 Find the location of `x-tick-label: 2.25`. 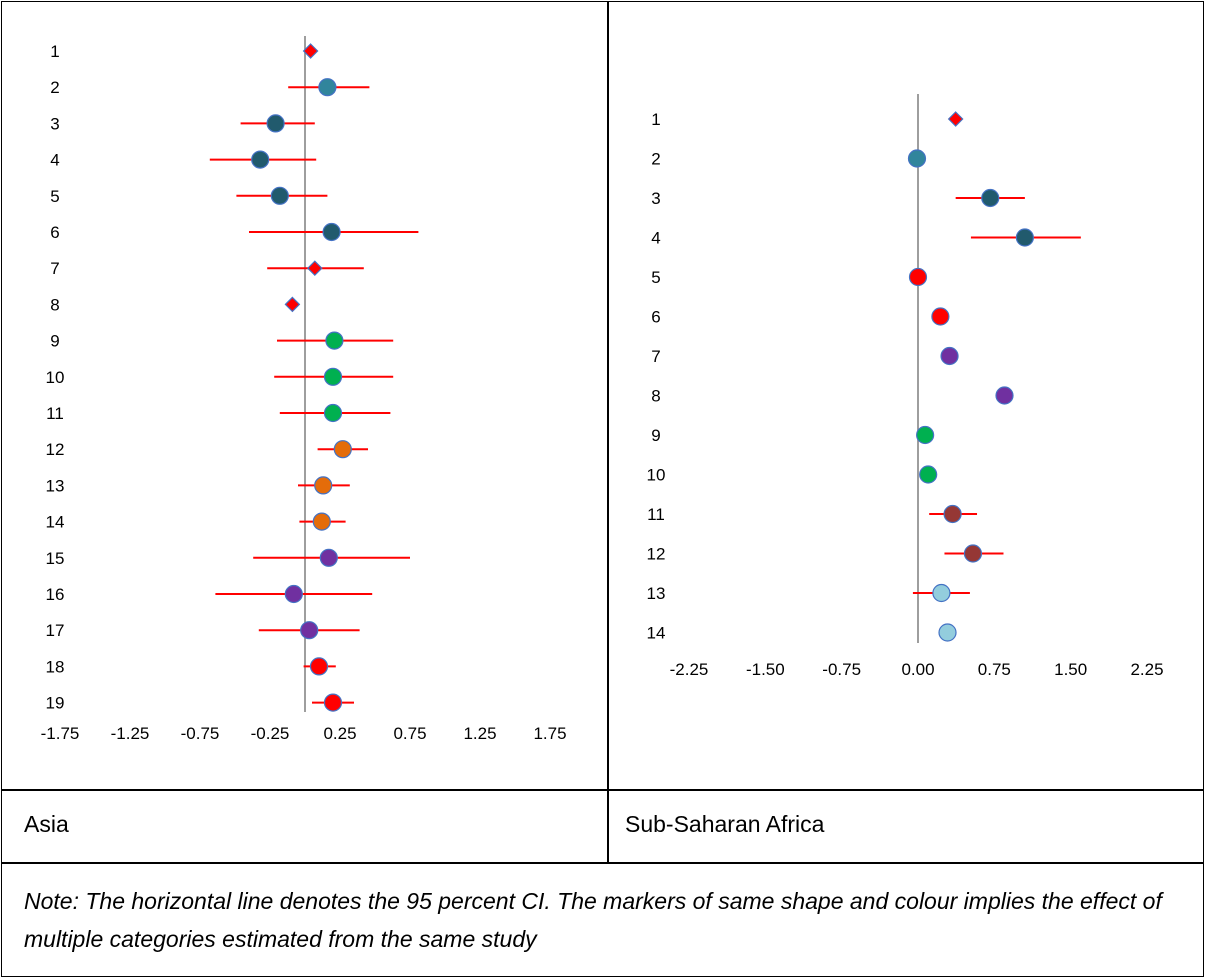

x-tick-label: 2.25 is located at coordinates (1146, 669).